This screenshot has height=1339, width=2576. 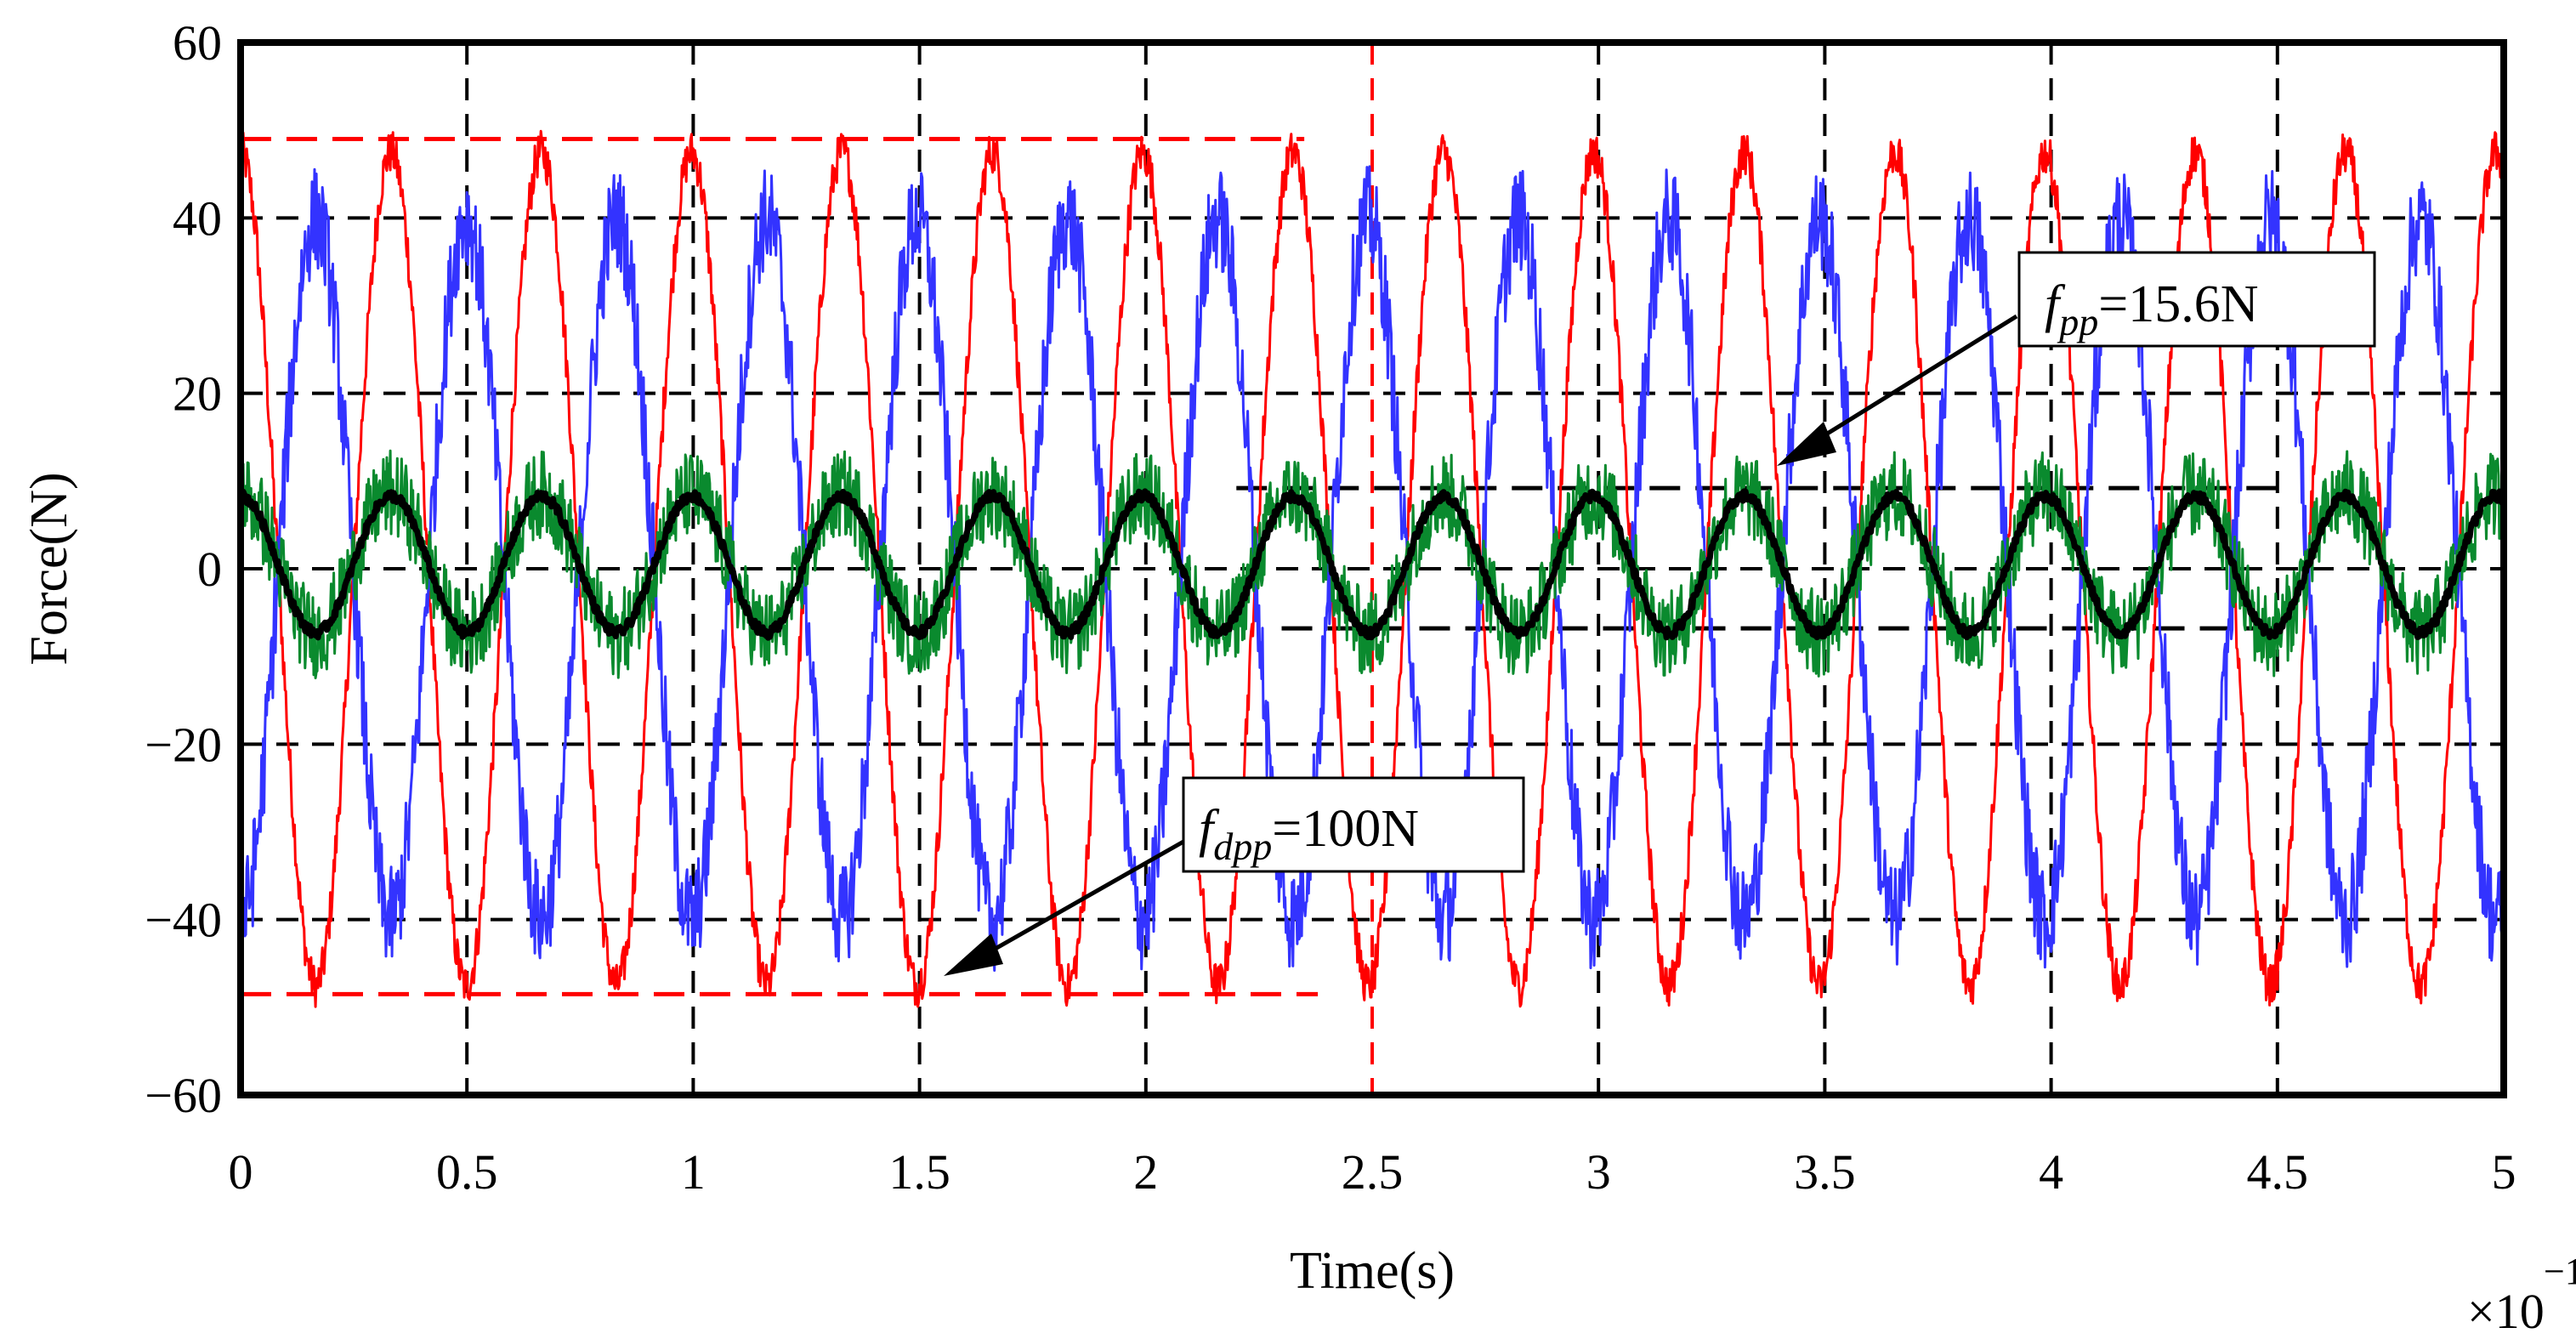 What do you see at coordinates (919, 1172) in the screenshot?
I see `x-tick-label-3: 1.5` at bounding box center [919, 1172].